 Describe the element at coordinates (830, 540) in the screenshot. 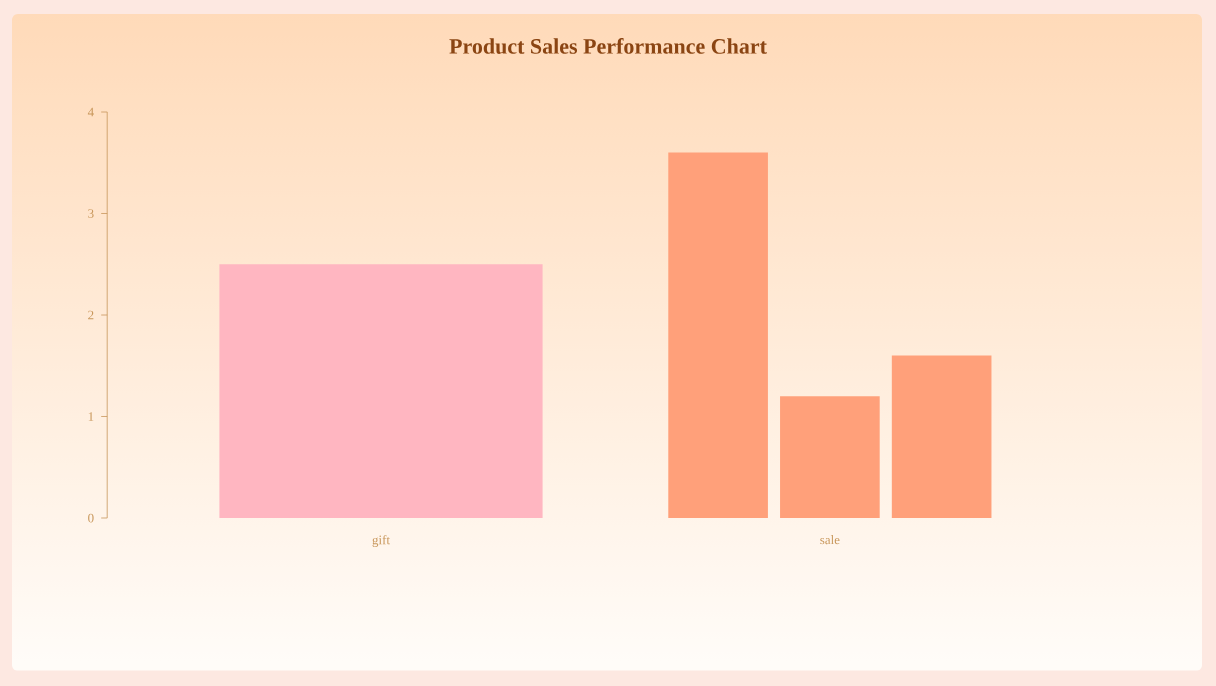

I see `x-tick-label: sale` at that location.